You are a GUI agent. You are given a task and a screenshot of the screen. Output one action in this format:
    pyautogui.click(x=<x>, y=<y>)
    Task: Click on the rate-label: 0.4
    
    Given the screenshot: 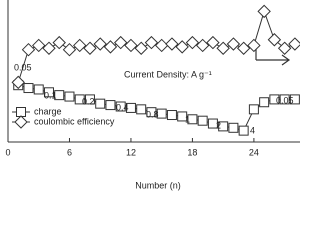 What is the action you would take?
    pyautogui.click(x=122, y=107)
    